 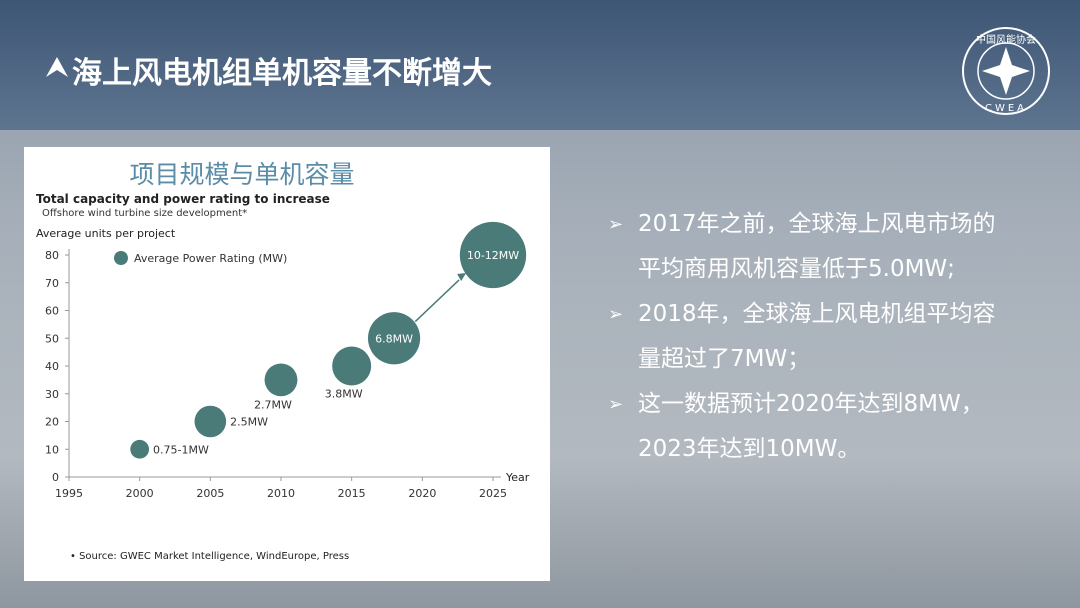 I want to click on y-axis-label: Average units per project, so click(x=106, y=233).